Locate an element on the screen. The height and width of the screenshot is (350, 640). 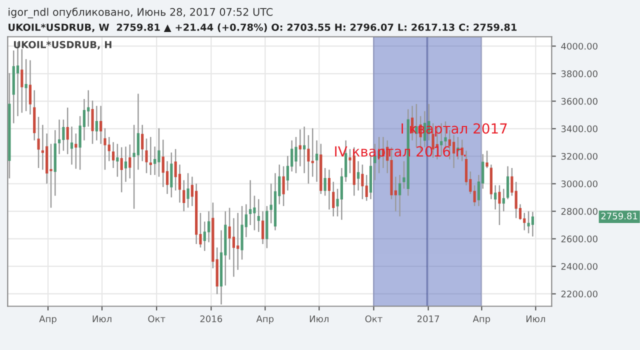
x-tick-label: 2016 is located at coordinates (211, 318).